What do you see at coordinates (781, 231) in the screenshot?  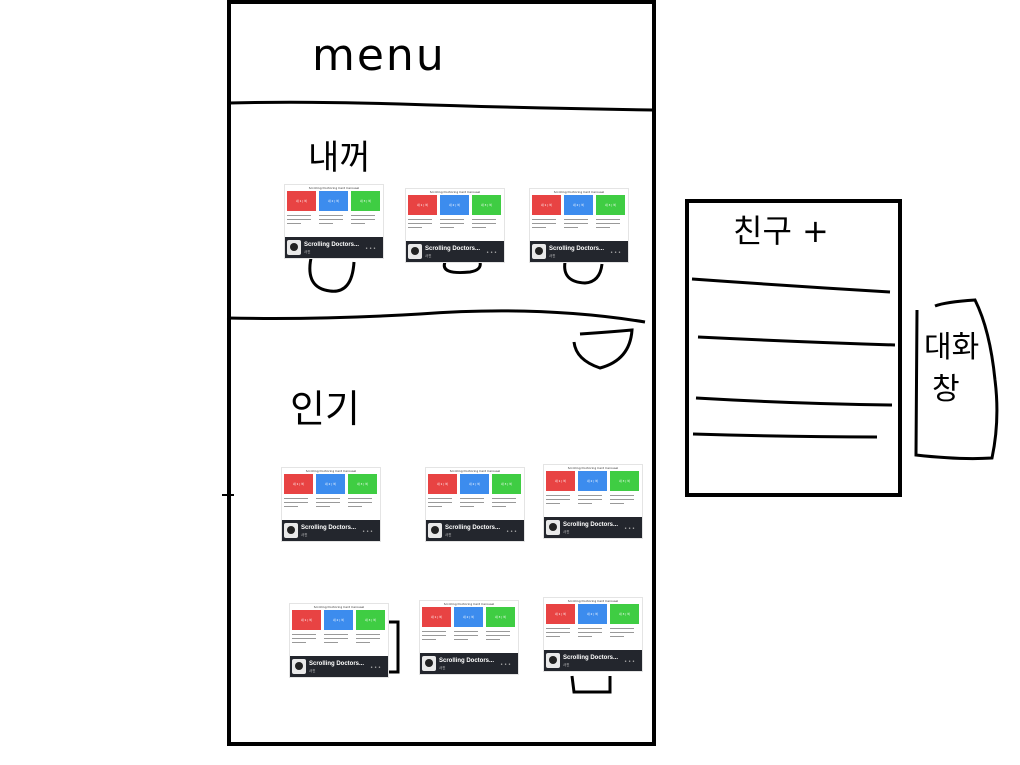 I see `friends-panel-title: 친구 +` at bounding box center [781, 231].